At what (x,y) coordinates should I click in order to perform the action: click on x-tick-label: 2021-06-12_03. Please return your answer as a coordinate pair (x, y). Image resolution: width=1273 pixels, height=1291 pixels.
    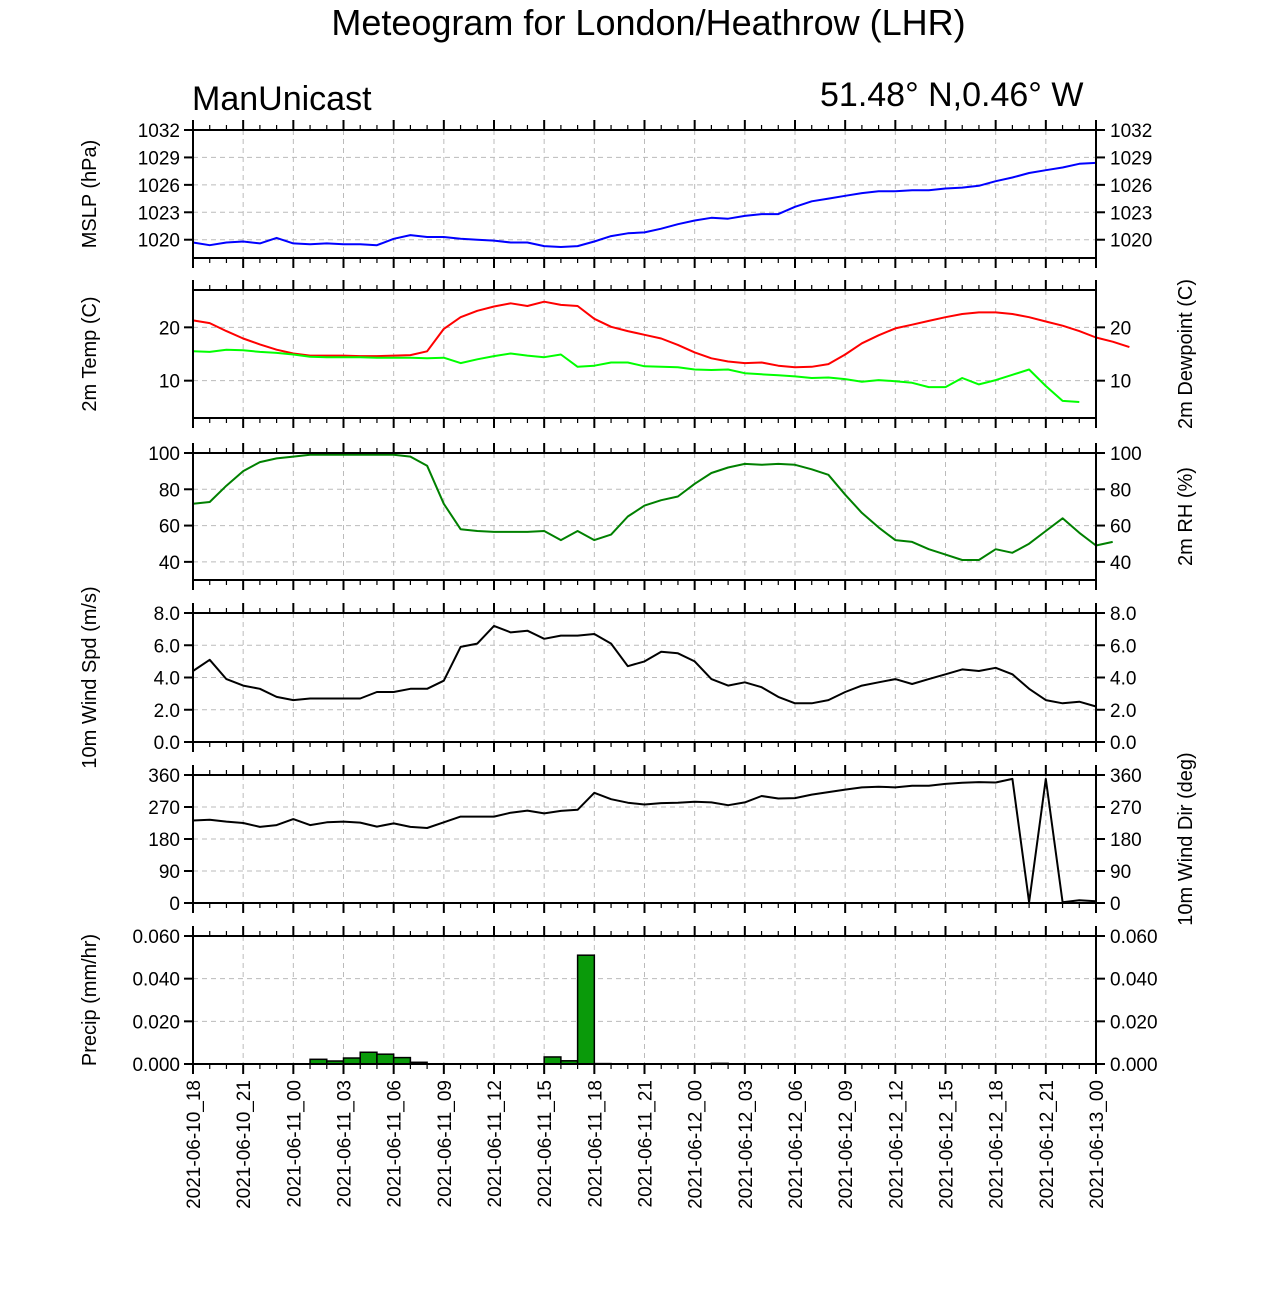
    Looking at the image, I should click on (746, 1144).